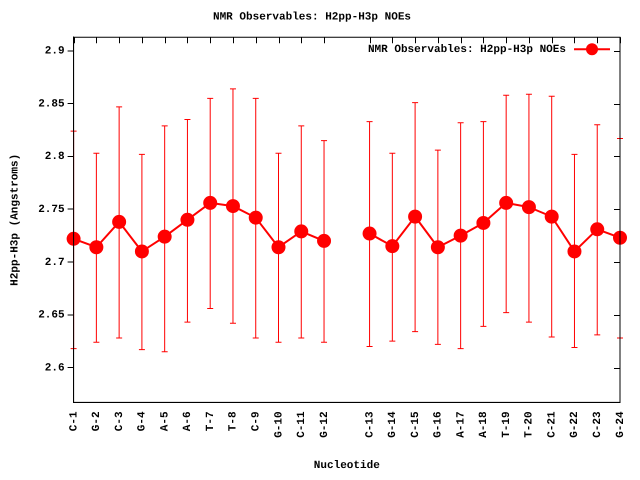 This screenshot has height=480, width=640. Describe the element at coordinates (620, 424) in the screenshot. I see `x-tick-label: G-24` at that location.